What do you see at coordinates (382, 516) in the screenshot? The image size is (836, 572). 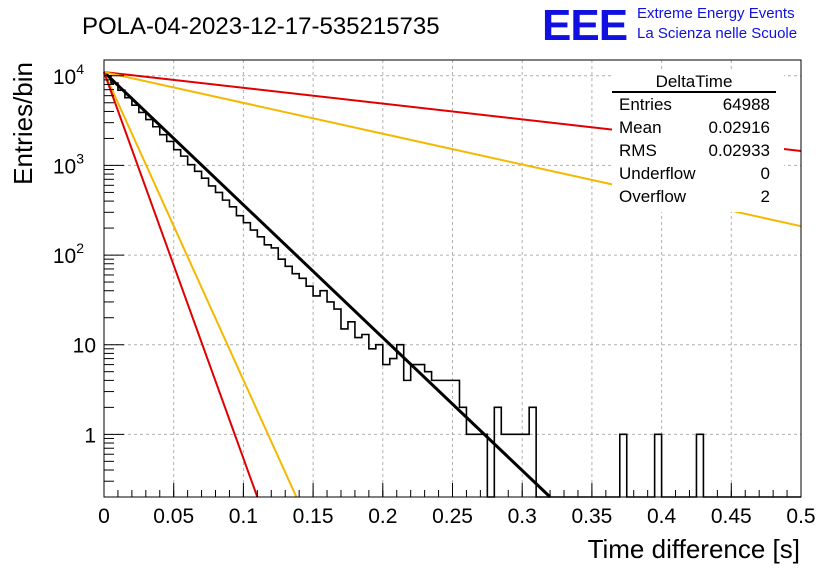 I see `x-tick-label: 0.2` at bounding box center [382, 516].